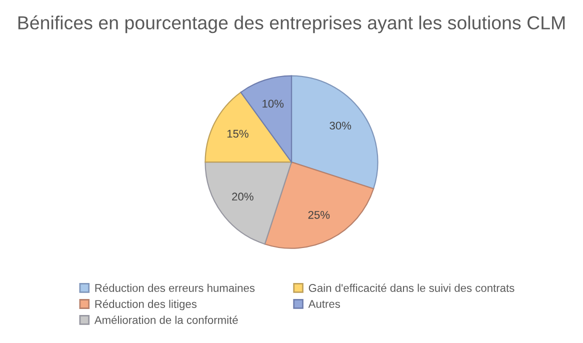 This screenshot has height=343, width=583. I want to click on data-label: 15%, so click(237, 134).